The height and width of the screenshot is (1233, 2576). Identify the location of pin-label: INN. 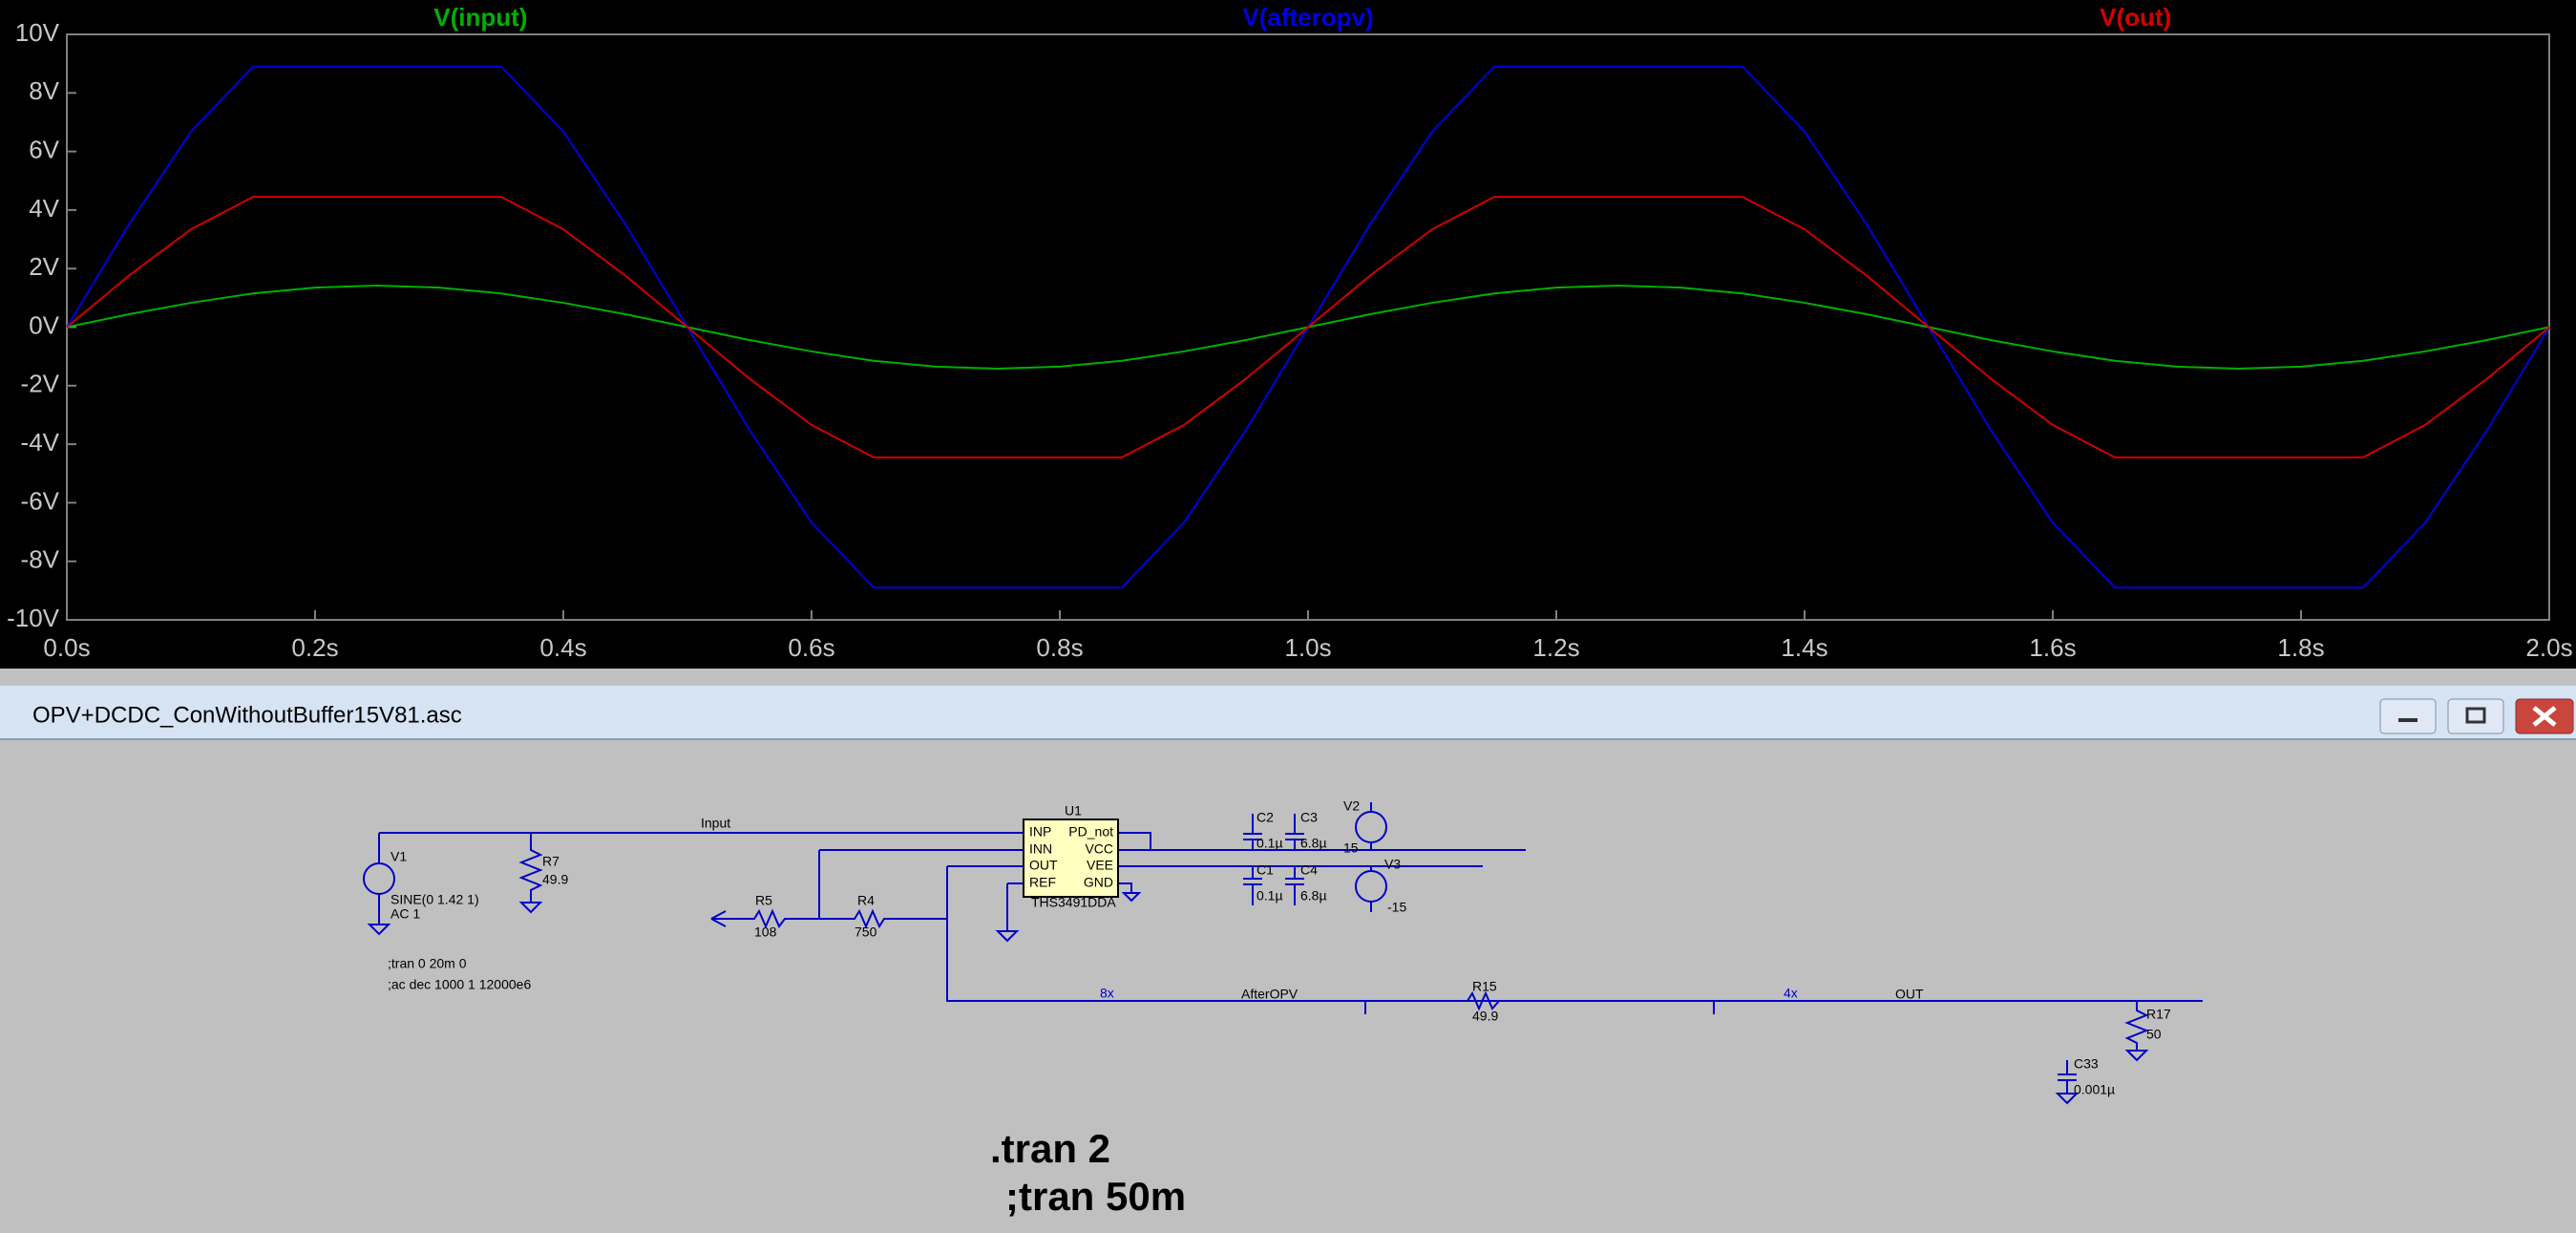
(1040, 849).